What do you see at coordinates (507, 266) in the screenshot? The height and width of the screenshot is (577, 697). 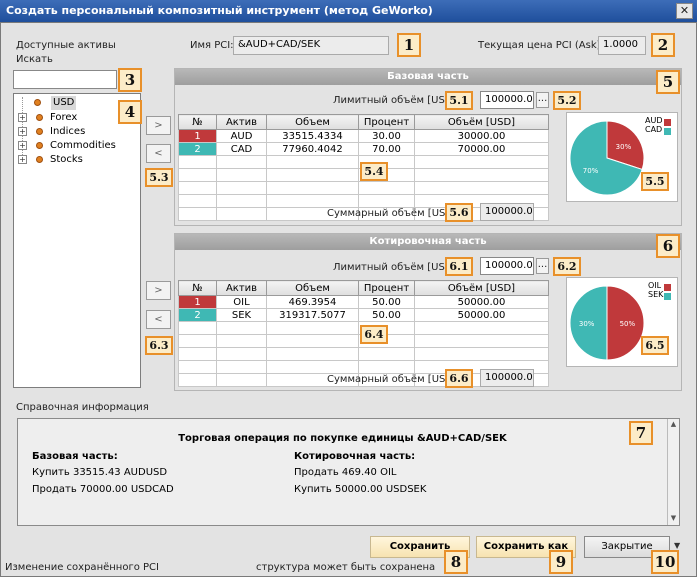 I see `quote-limit-input: 100000.00` at bounding box center [507, 266].